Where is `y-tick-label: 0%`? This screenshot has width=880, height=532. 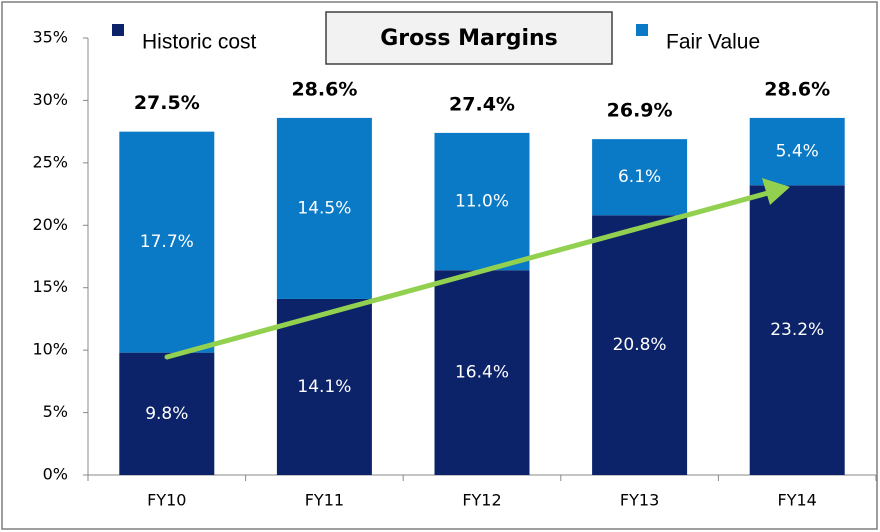 y-tick-label: 0% is located at coordinates (55, 474).